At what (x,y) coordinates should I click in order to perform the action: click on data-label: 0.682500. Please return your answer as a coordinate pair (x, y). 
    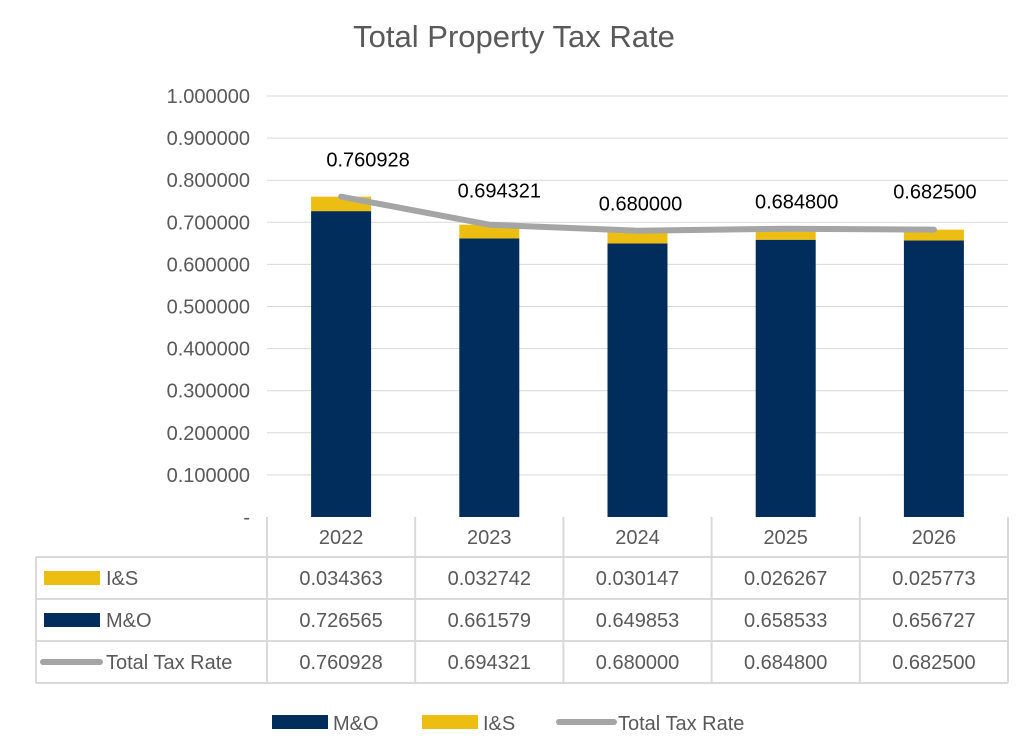
    Looking at the image, I should click on (934, 193).